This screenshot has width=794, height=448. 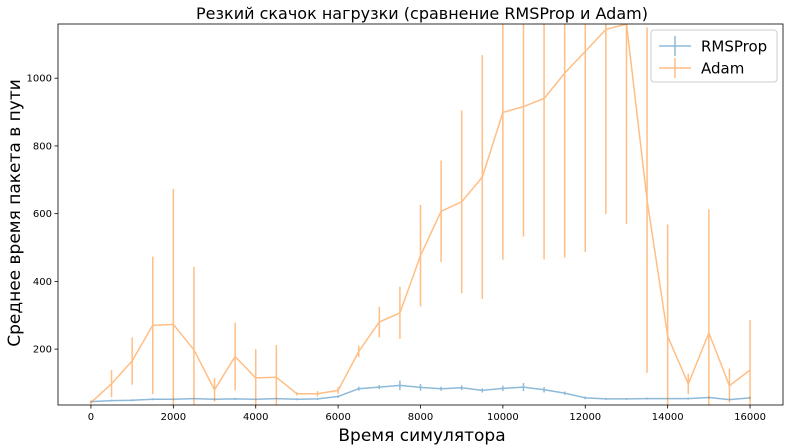 I want to click on legend-marker-adam, so click(x=675, y=68).